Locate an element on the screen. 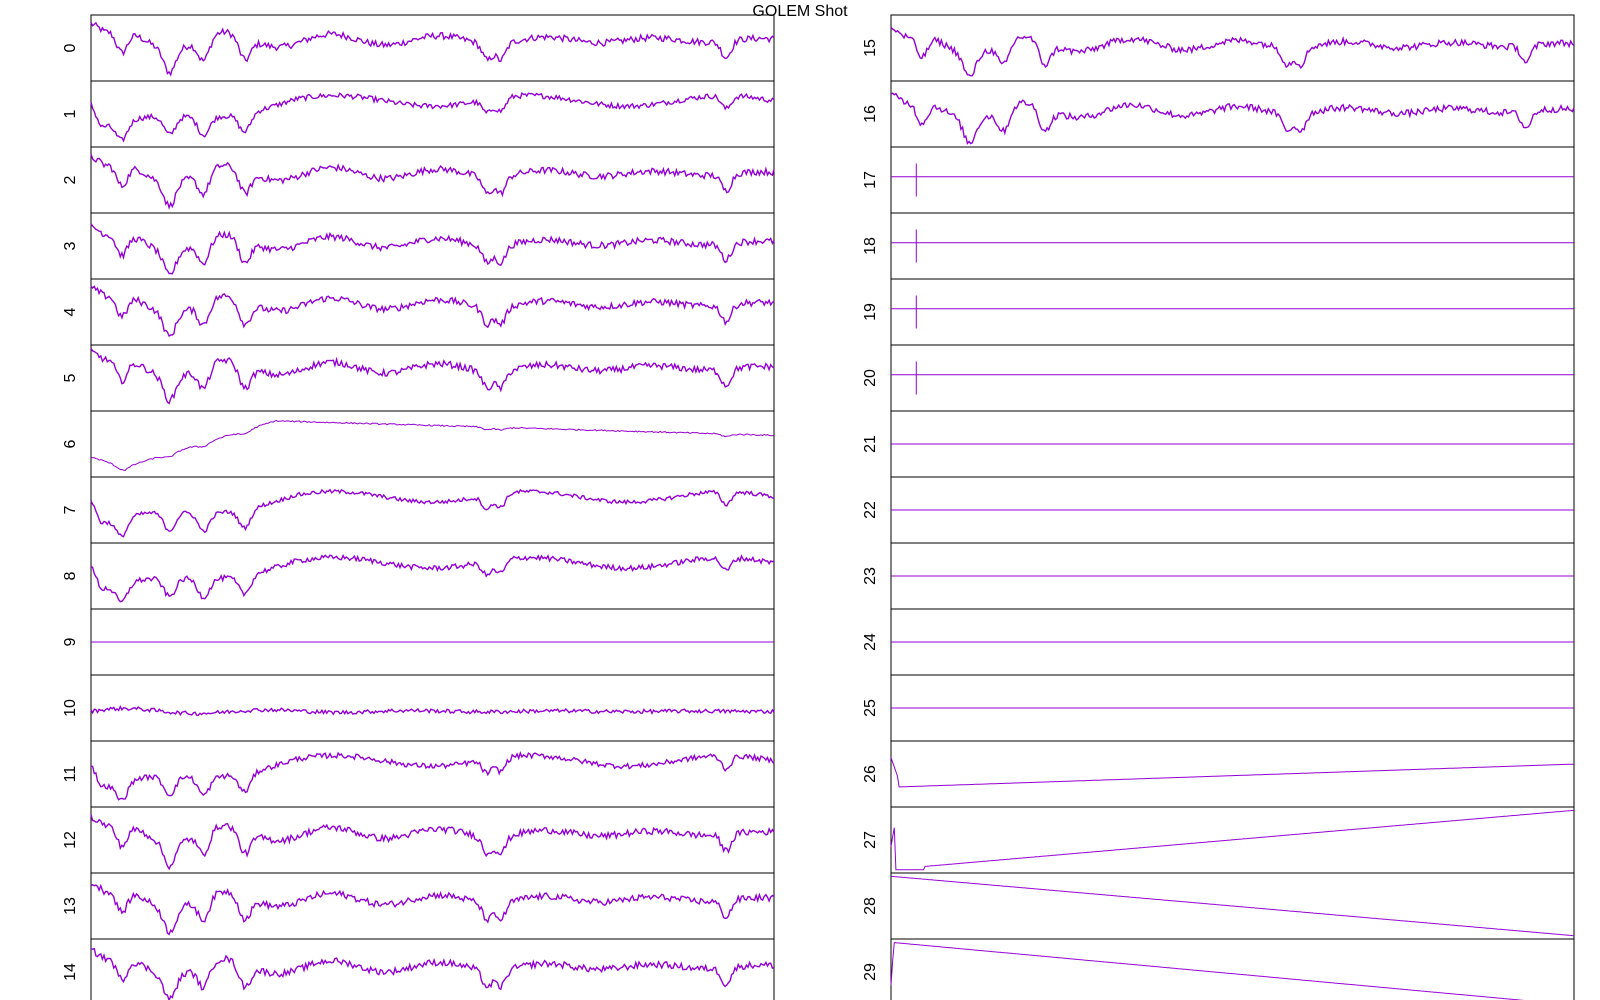  panel-5: 5 is located at coordinates (418, 378).